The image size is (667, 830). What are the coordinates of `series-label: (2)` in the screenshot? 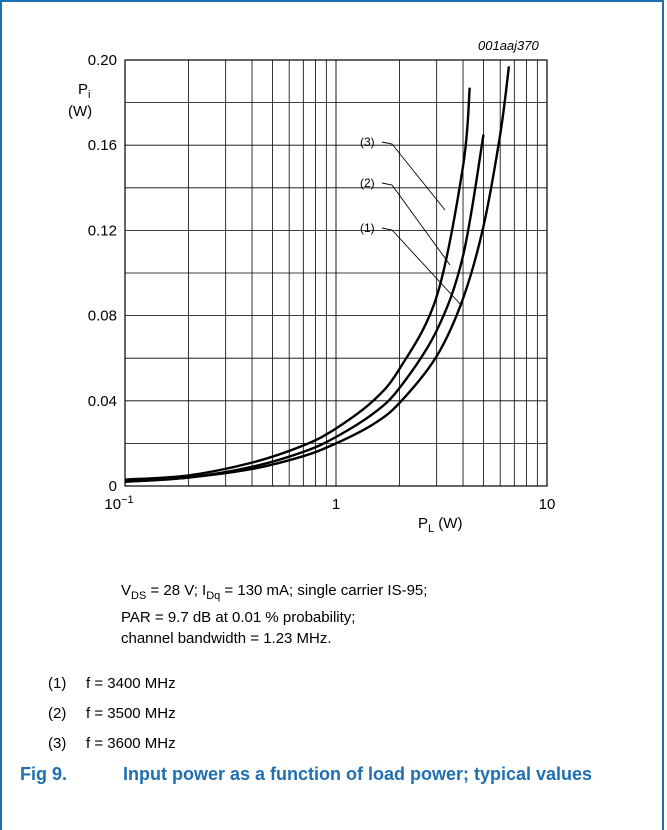 It's located at (367, 183).